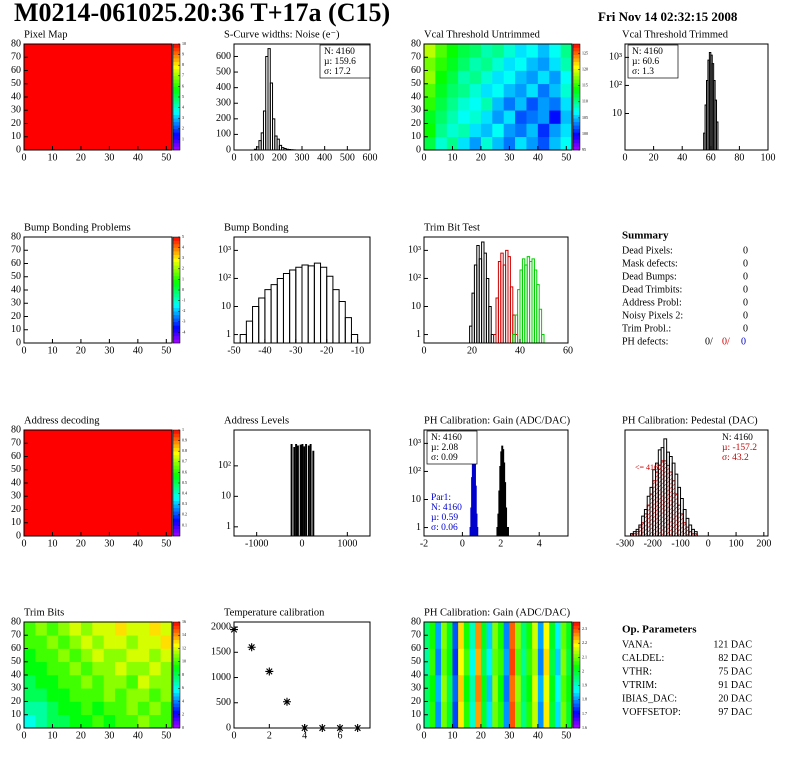  Describe the element at coordinates (497, 420) in the screenshot. I see `panel-title: PH Calibration: Gain (ADC/DAC)` at that location.